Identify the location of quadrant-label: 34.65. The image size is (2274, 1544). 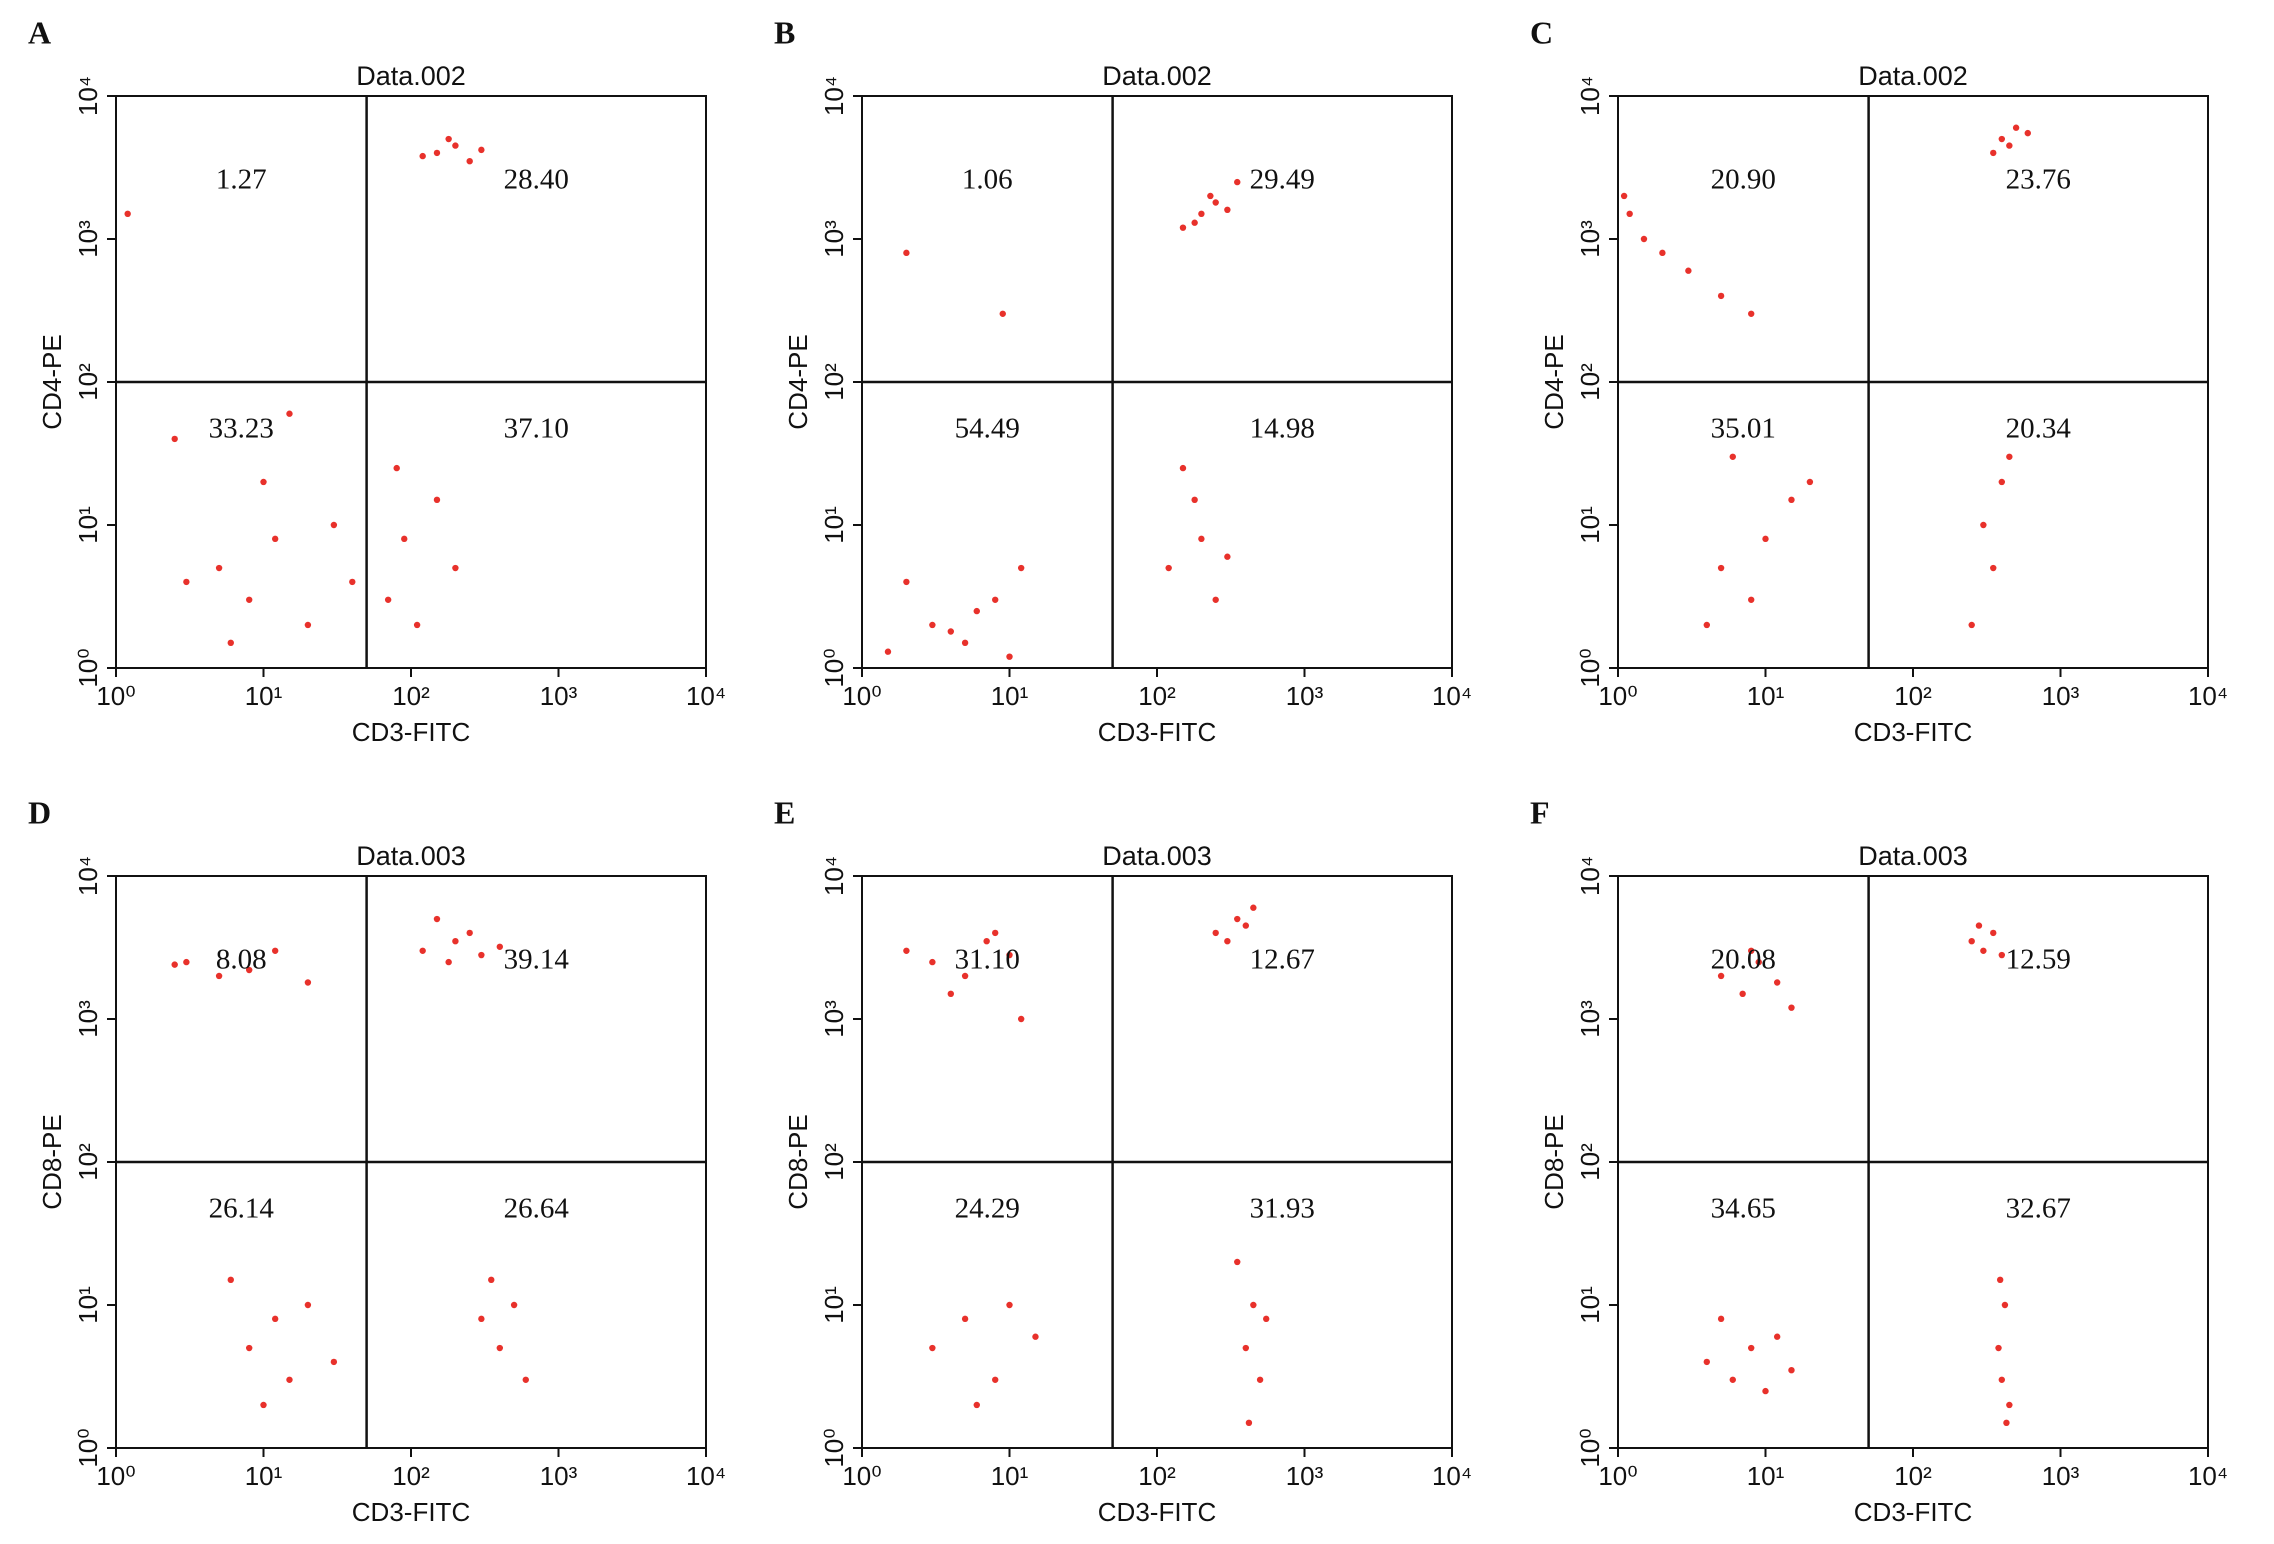
(1743, 1208).